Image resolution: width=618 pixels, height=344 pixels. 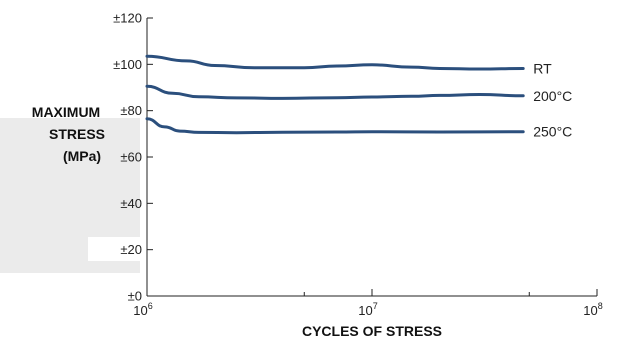 What do you see at coordinates (131, 110) in the screenshot?
I see `y-tick-label: ±80` at bounding box center [131, 110].